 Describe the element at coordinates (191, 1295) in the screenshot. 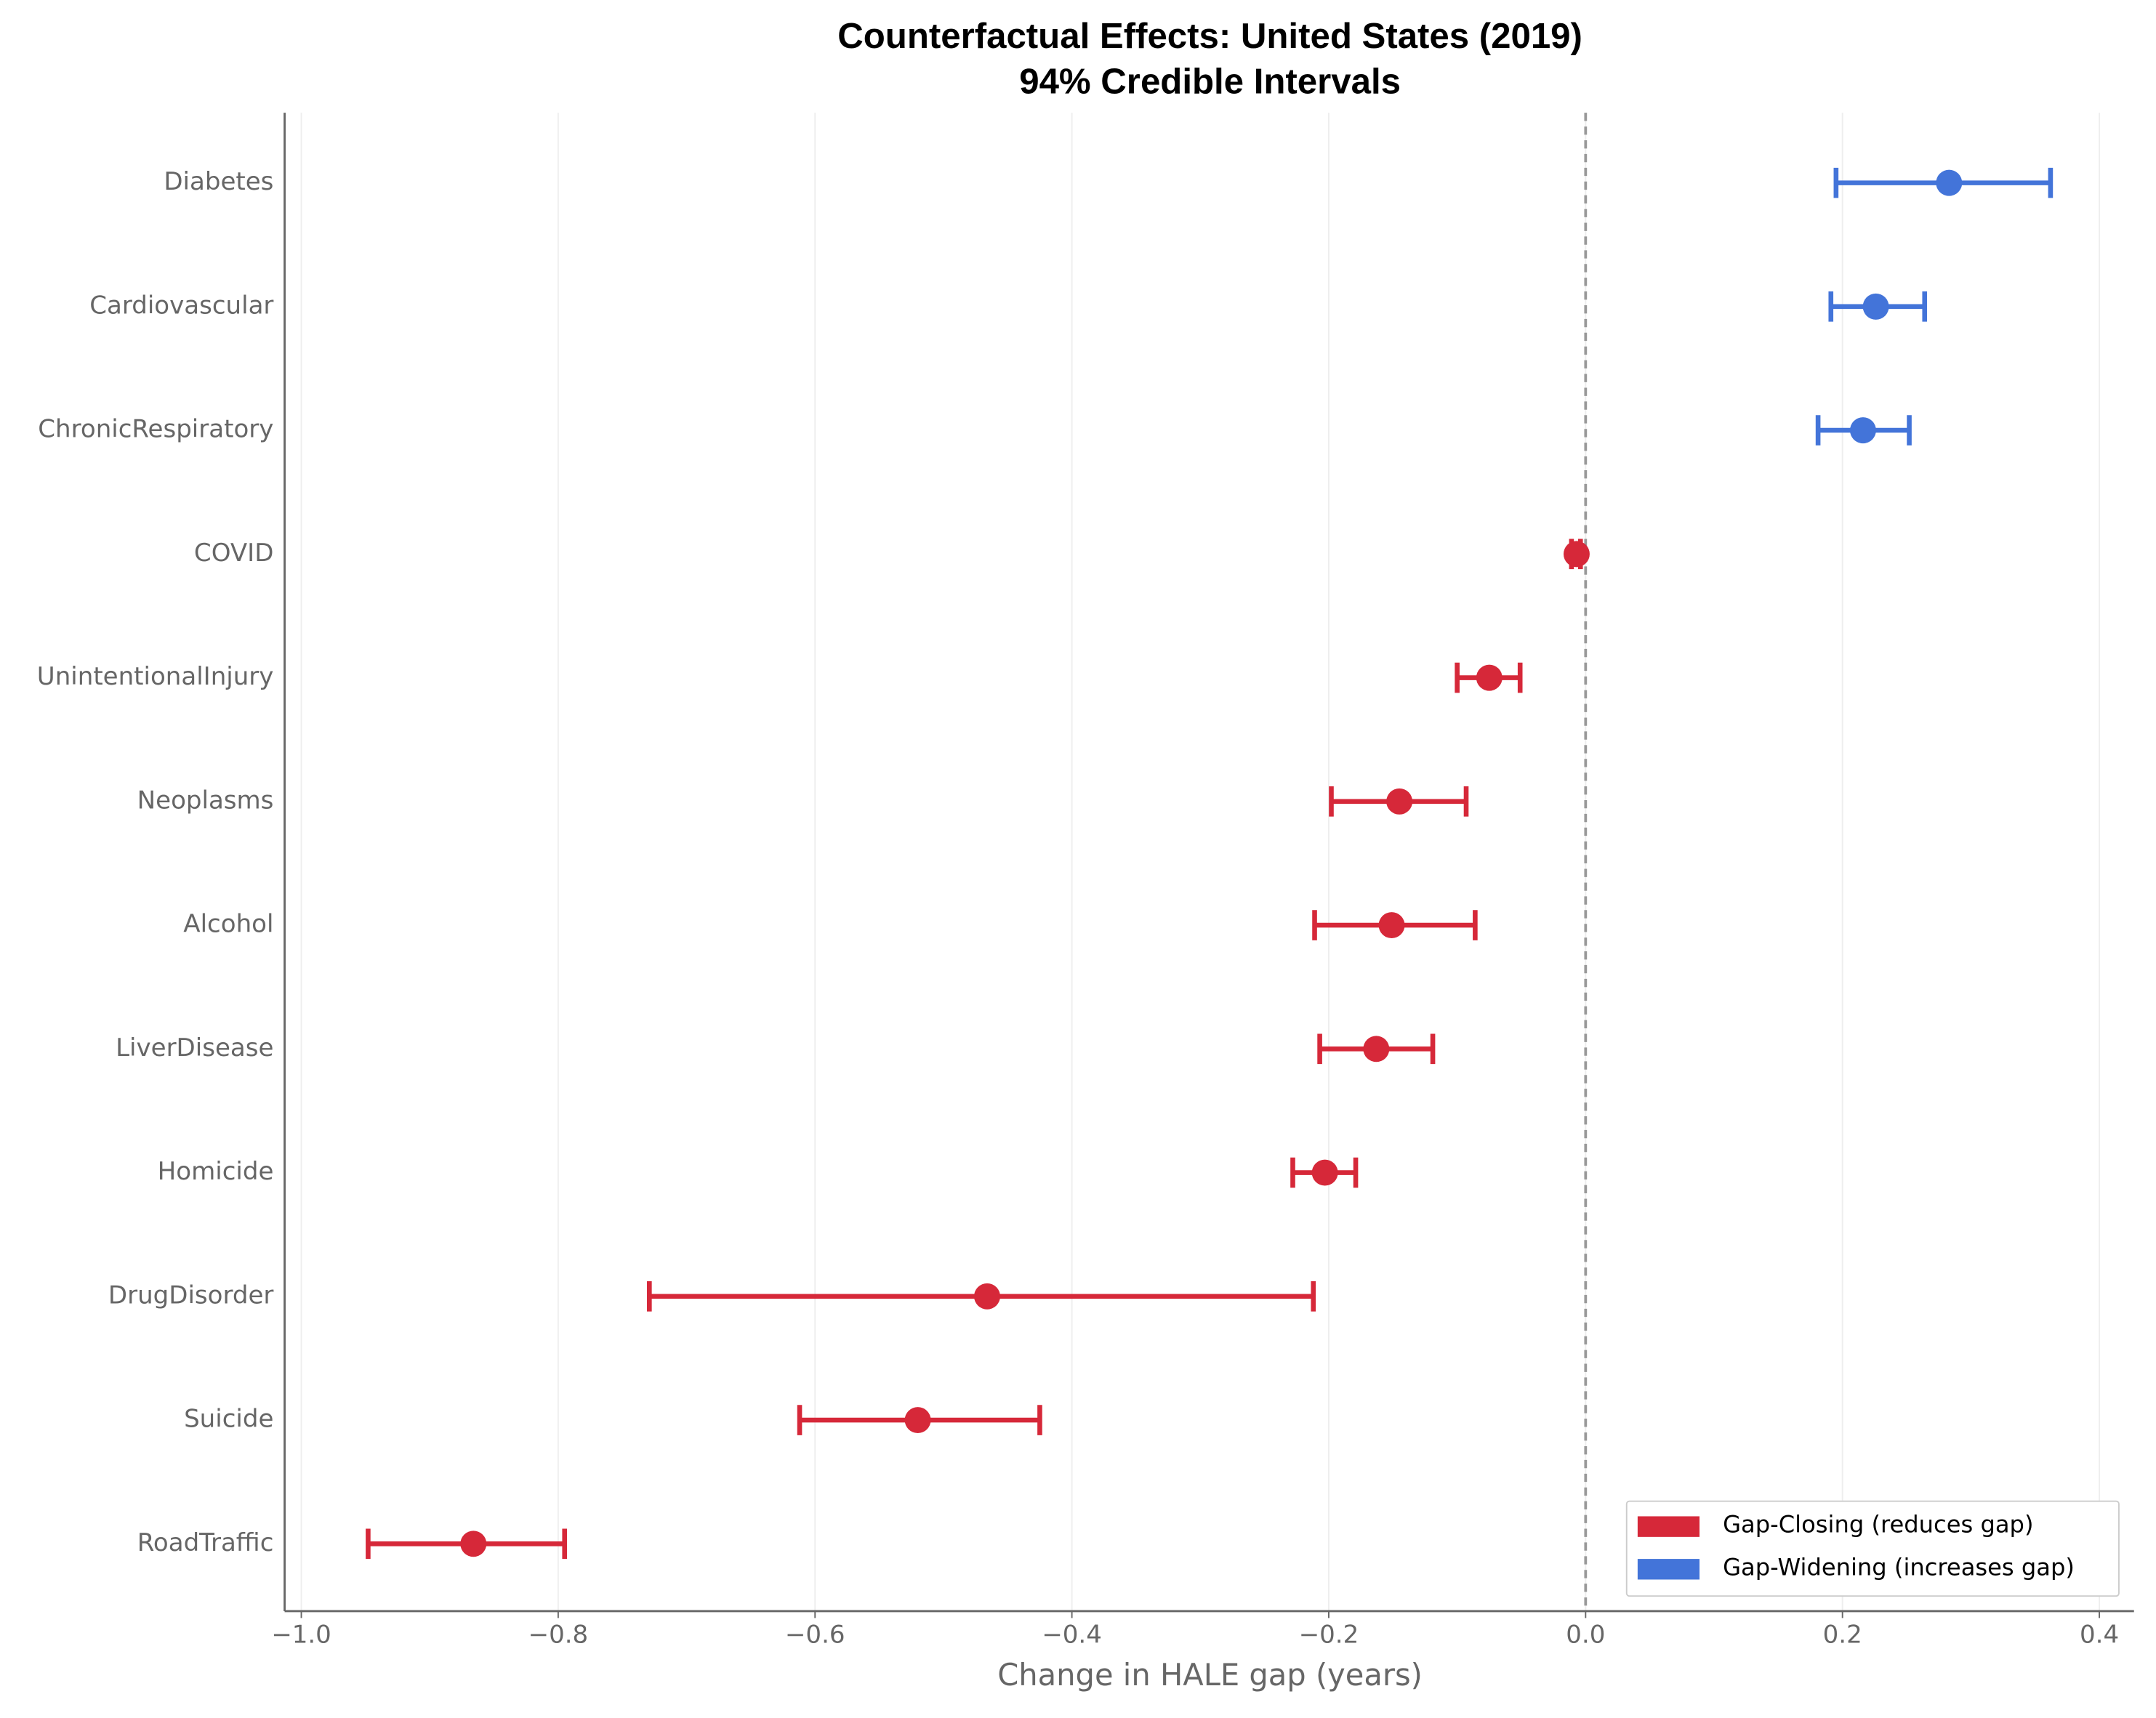

I see `y-tick-label: DrugDisorder` at that location.